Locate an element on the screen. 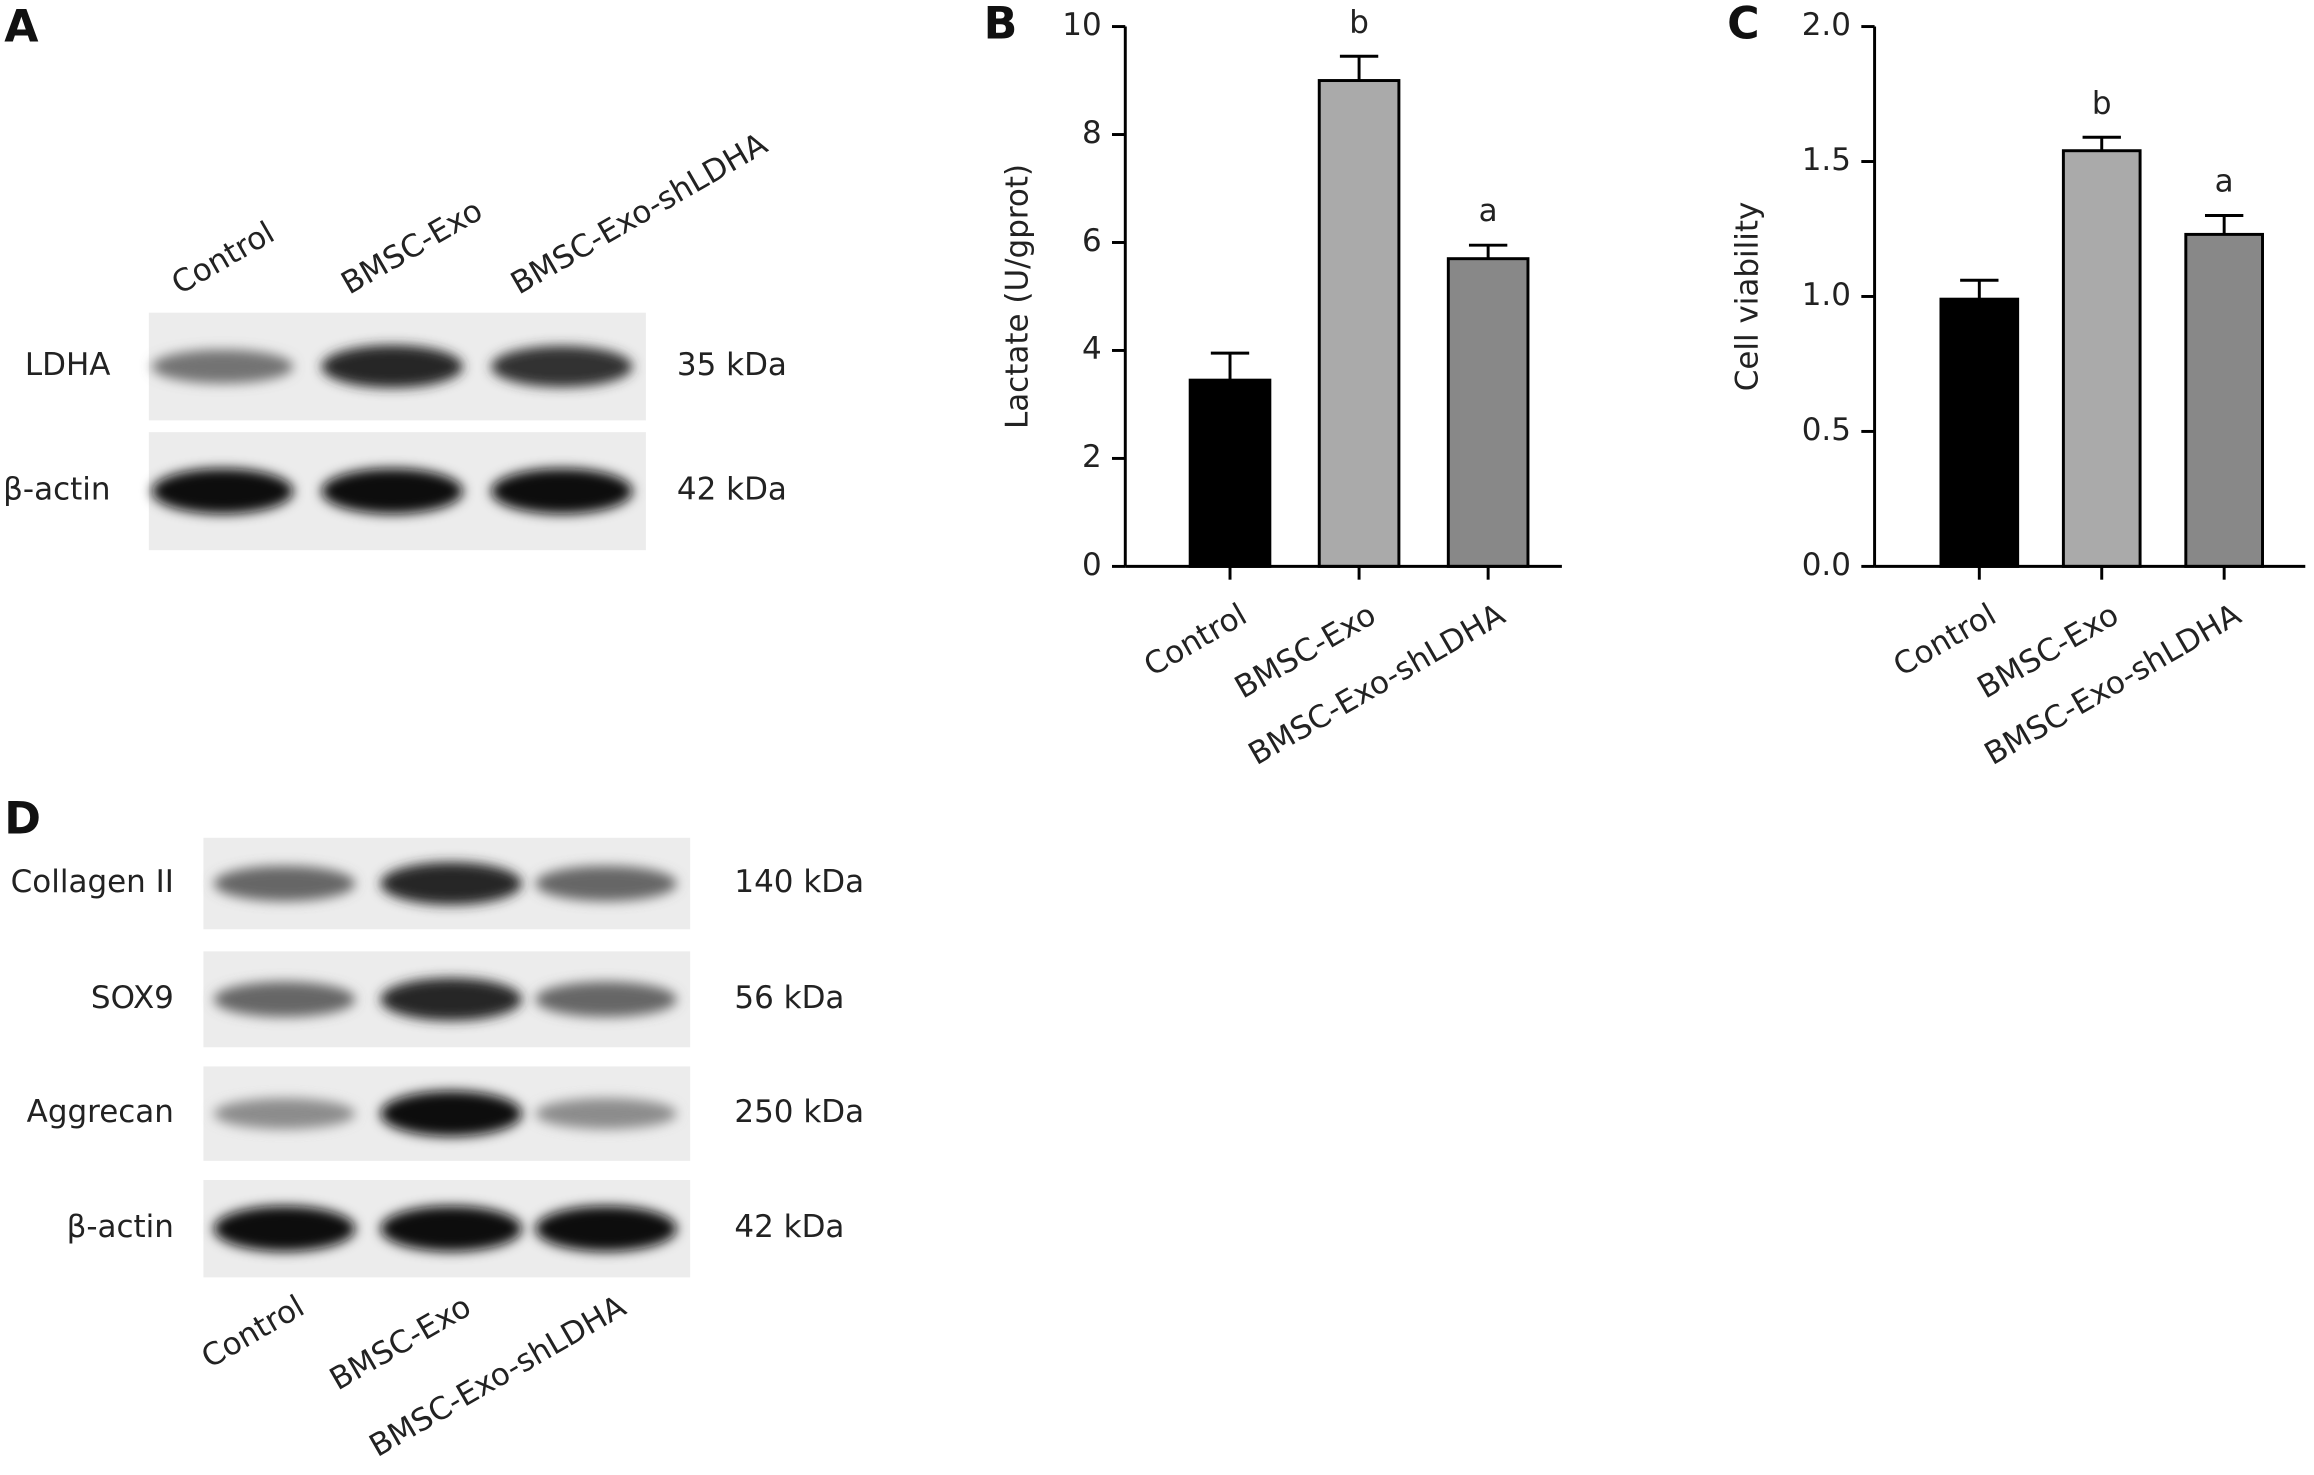 This screenshot has width=2314, height=1475. protein-label: Collagen II is located at coordinates (92, 882).